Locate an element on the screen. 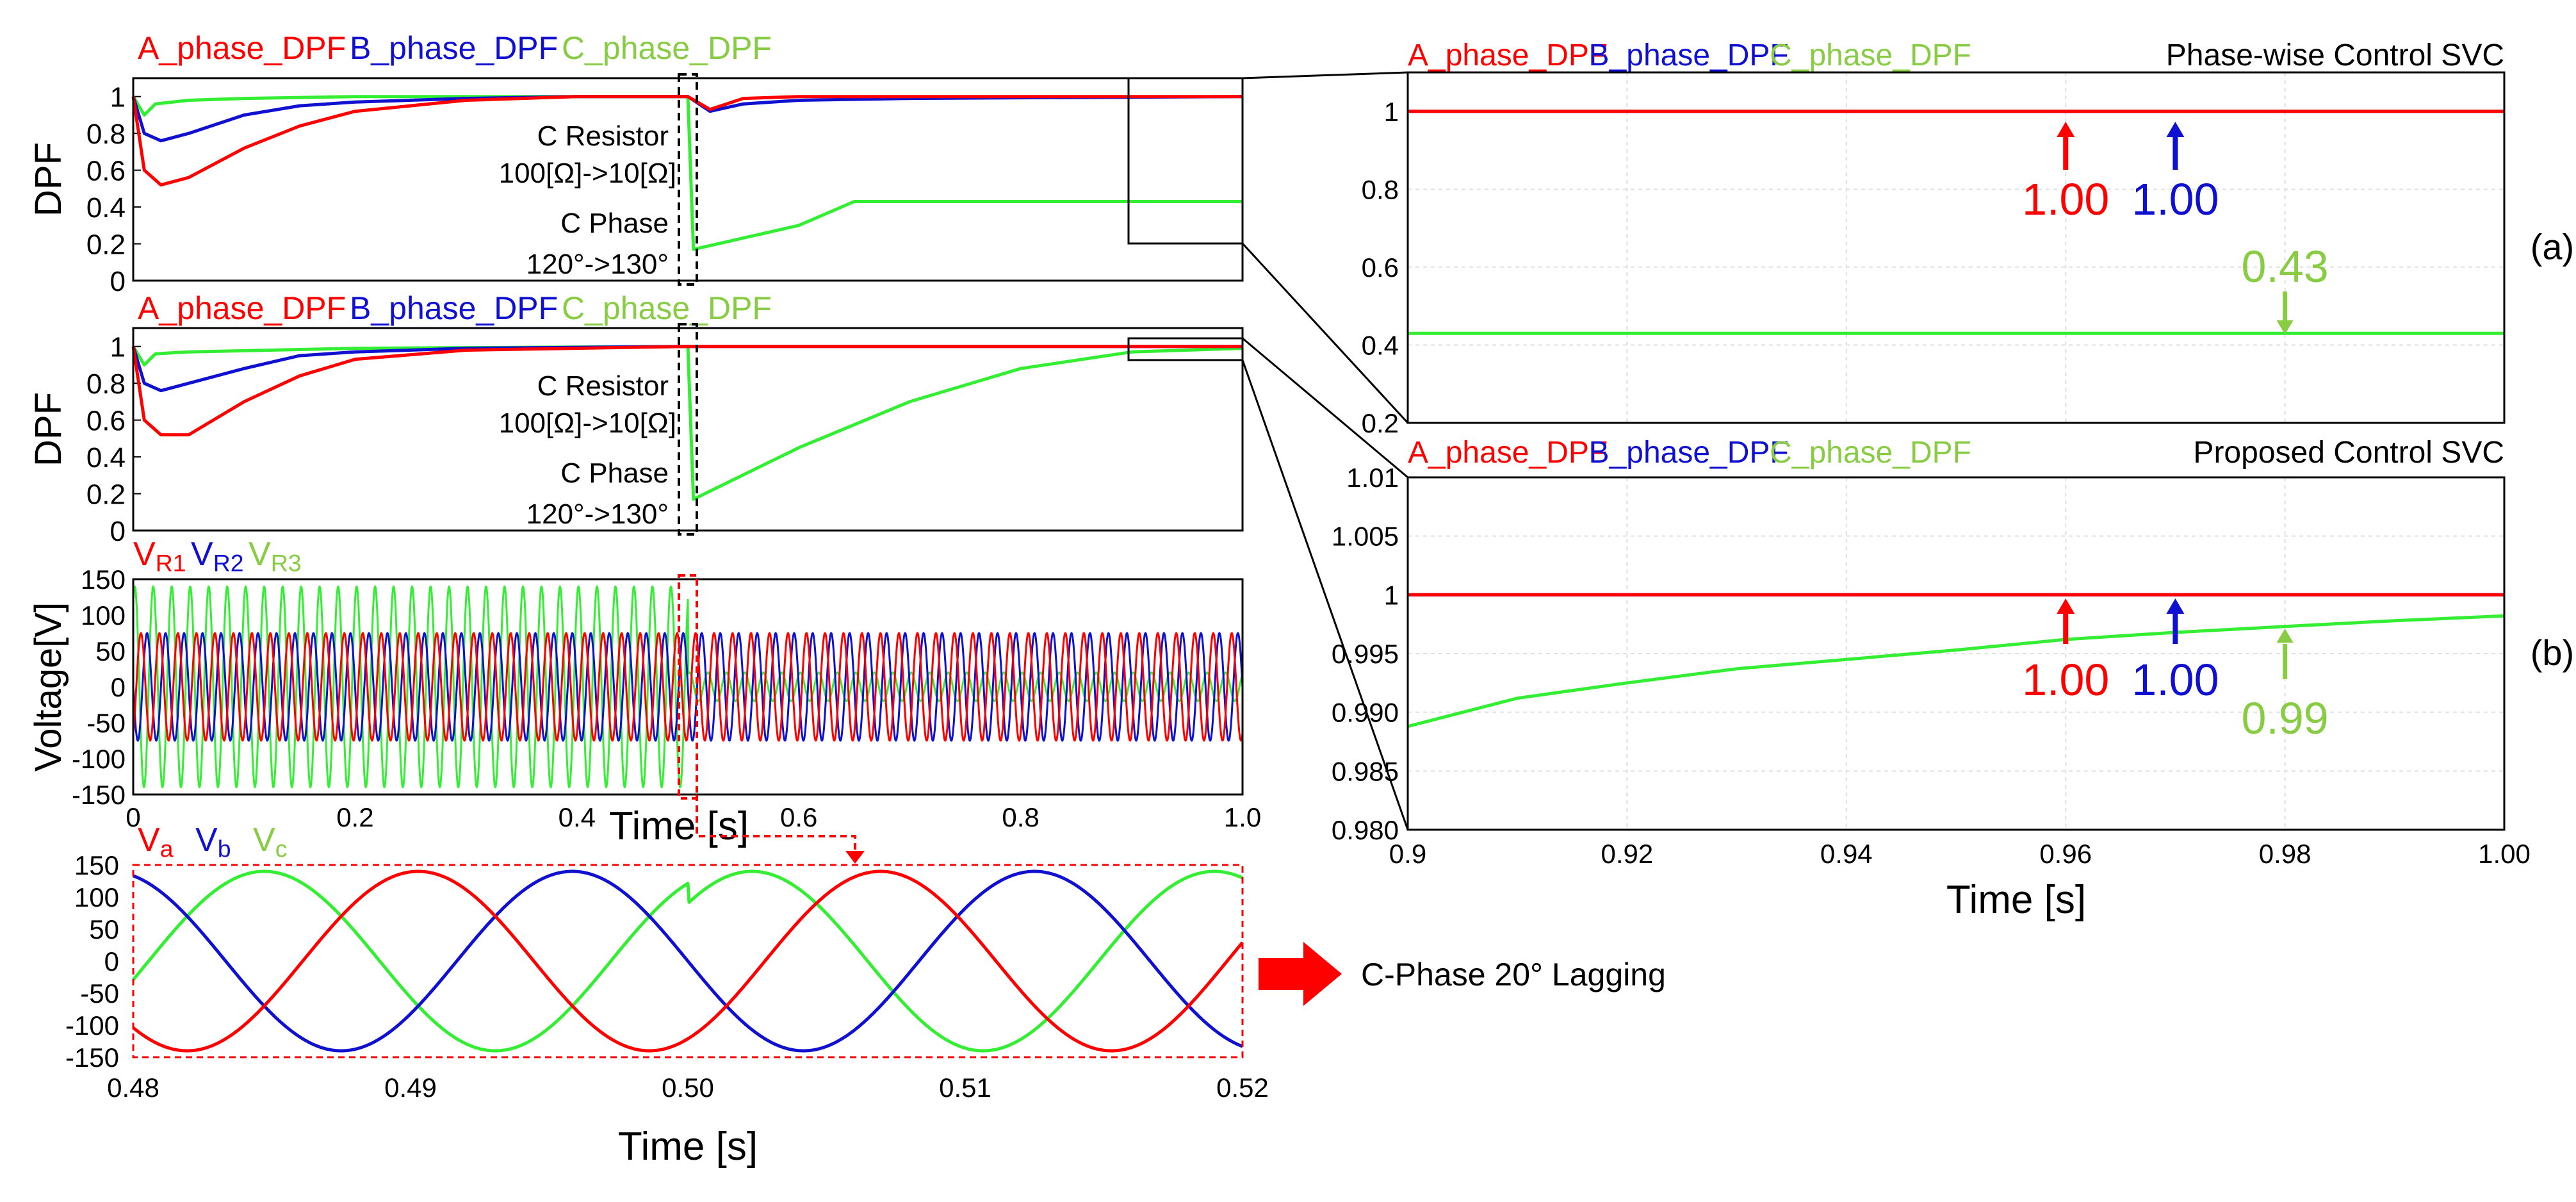 This screenshot has width=2576, height=1202. voltage-full-ytick-label: 50 is located at coordinates (110, 651).